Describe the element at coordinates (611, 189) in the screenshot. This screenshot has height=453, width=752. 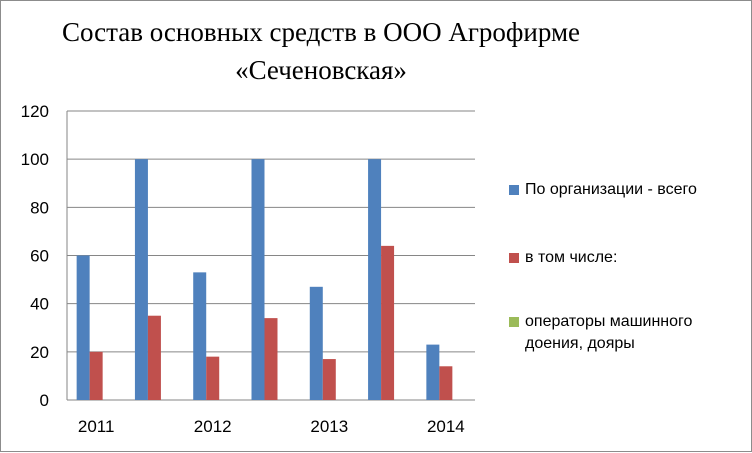
I see `legend-label-total: По организации - всего` at that location.